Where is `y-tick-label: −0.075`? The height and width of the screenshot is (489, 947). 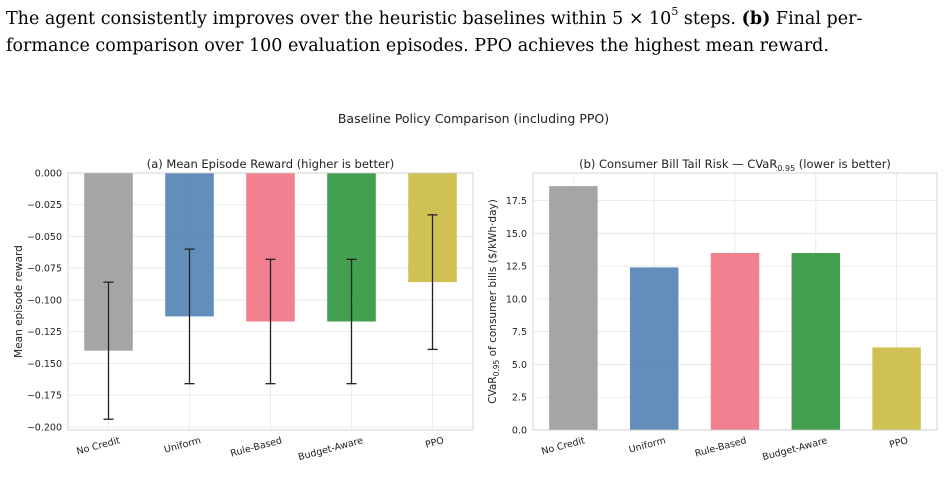
y-tick-label: −0.075 is located at coordinates (44, 269).